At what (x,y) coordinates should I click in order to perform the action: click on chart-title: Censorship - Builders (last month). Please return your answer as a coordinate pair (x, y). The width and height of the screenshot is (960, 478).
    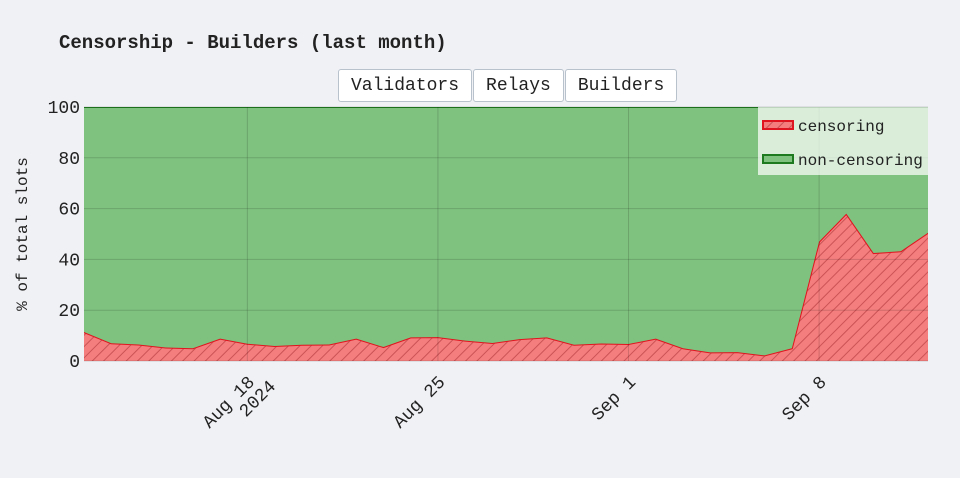
    Looking at the image, I should click on (253, 43).